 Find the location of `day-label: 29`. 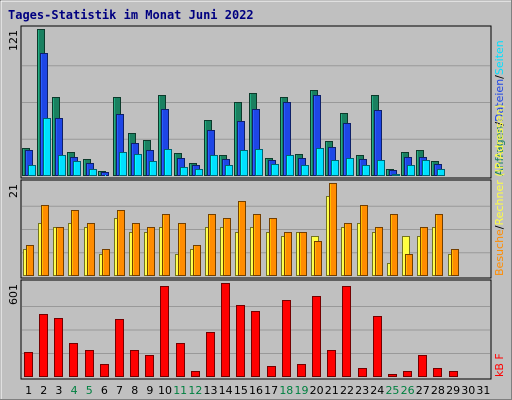

day-label: 29 is located at coordinates (453, 390).